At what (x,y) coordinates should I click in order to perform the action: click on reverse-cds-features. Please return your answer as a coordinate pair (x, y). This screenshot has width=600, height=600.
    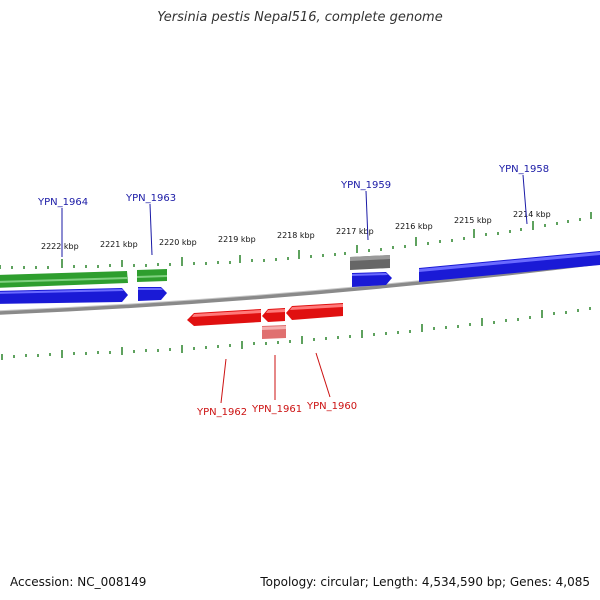
    Looking at the image, I should click on (265, 321).